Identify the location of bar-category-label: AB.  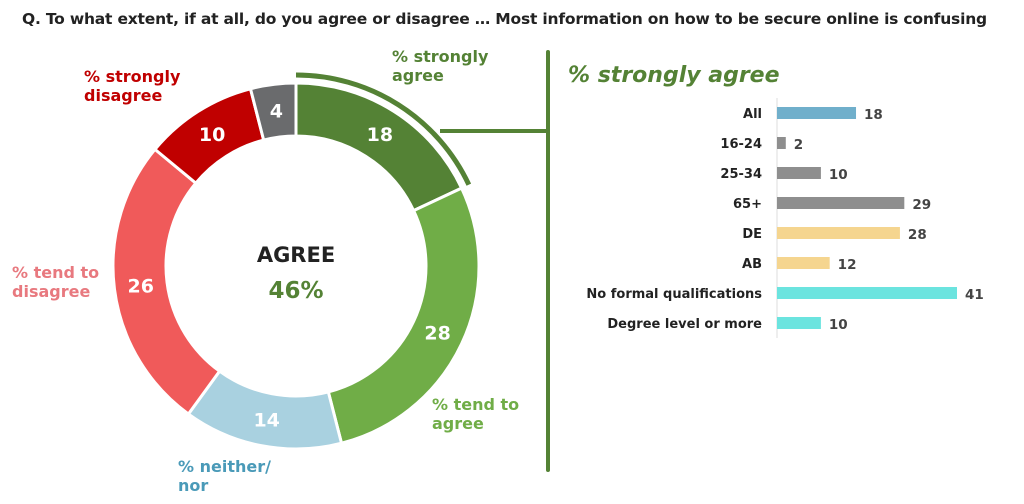
(752, 264).